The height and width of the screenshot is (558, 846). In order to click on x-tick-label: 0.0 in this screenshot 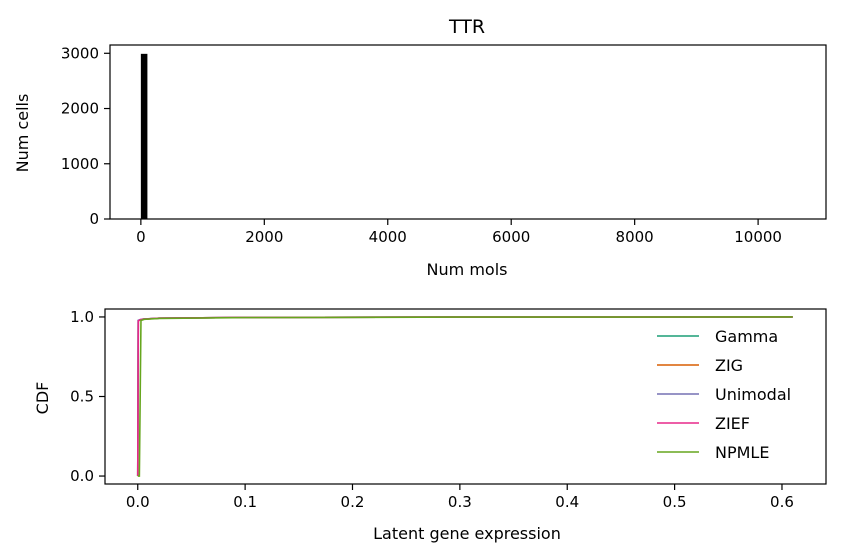, I will do `click(138, 502)`.